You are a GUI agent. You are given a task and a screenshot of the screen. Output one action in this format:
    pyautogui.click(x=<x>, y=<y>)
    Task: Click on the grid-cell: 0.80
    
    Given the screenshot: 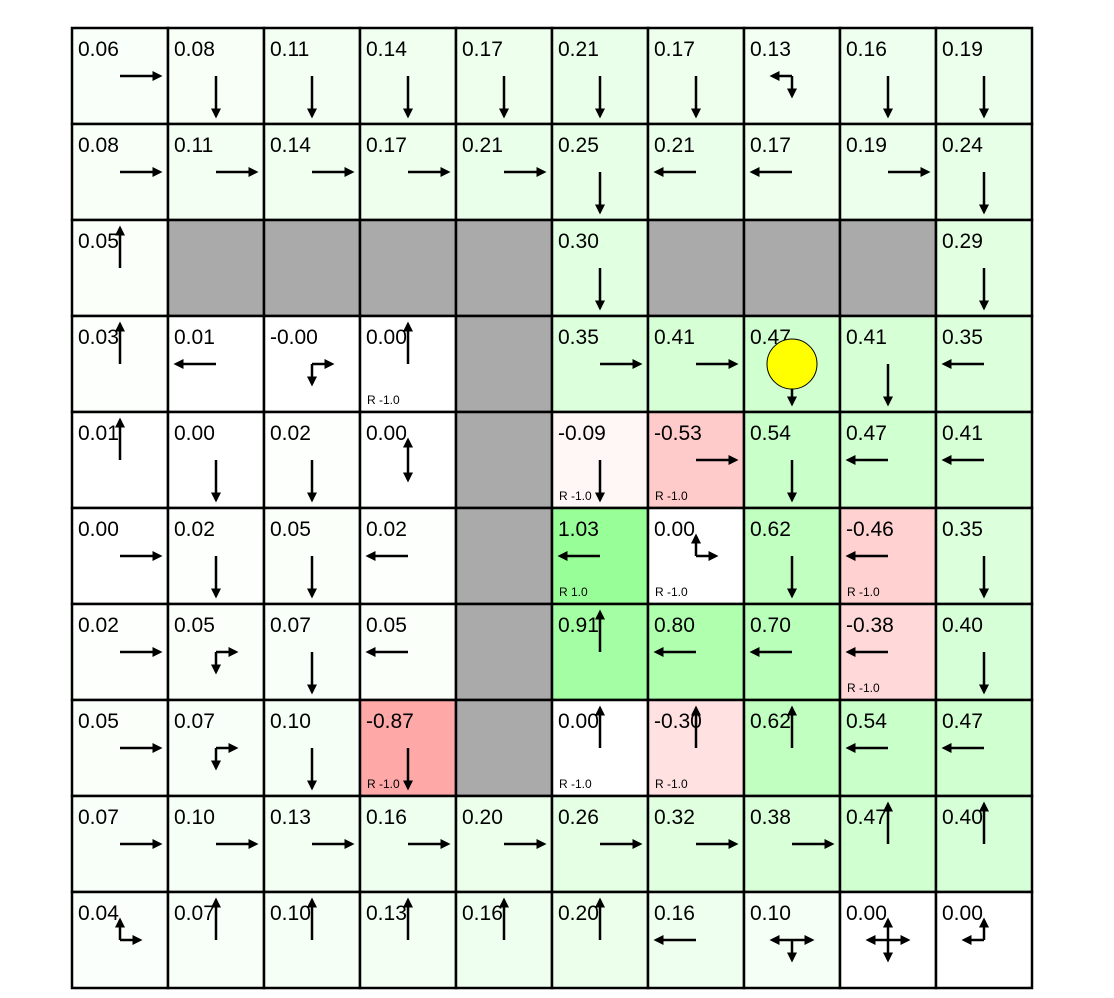 What is the action you would take?
    pyautogui.click(x=696, y=652)
    